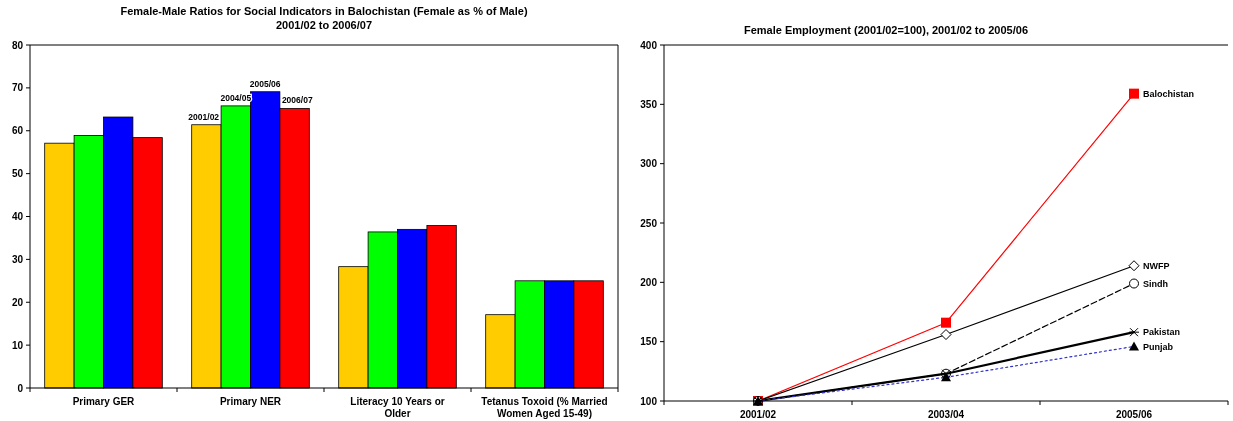 This screenshot has width=1233, height=421. Describe the element at coordinates (1156, 265) in the screenshot. I see `series-label: NWFP` at that location.